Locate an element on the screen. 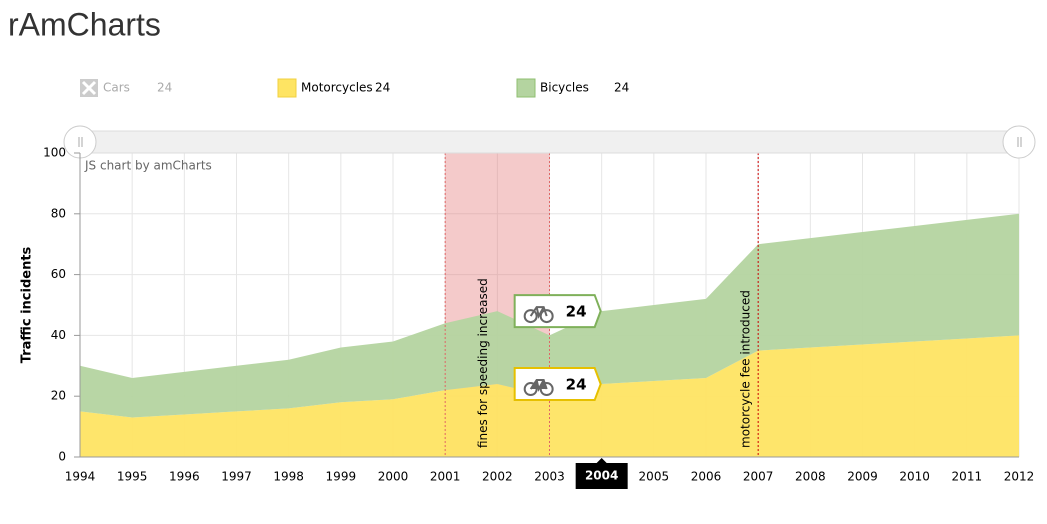 The height and width of the screenshot is (524, 1047). guide-label: motorcycle fee introduced is located at coordinates (746, 369).